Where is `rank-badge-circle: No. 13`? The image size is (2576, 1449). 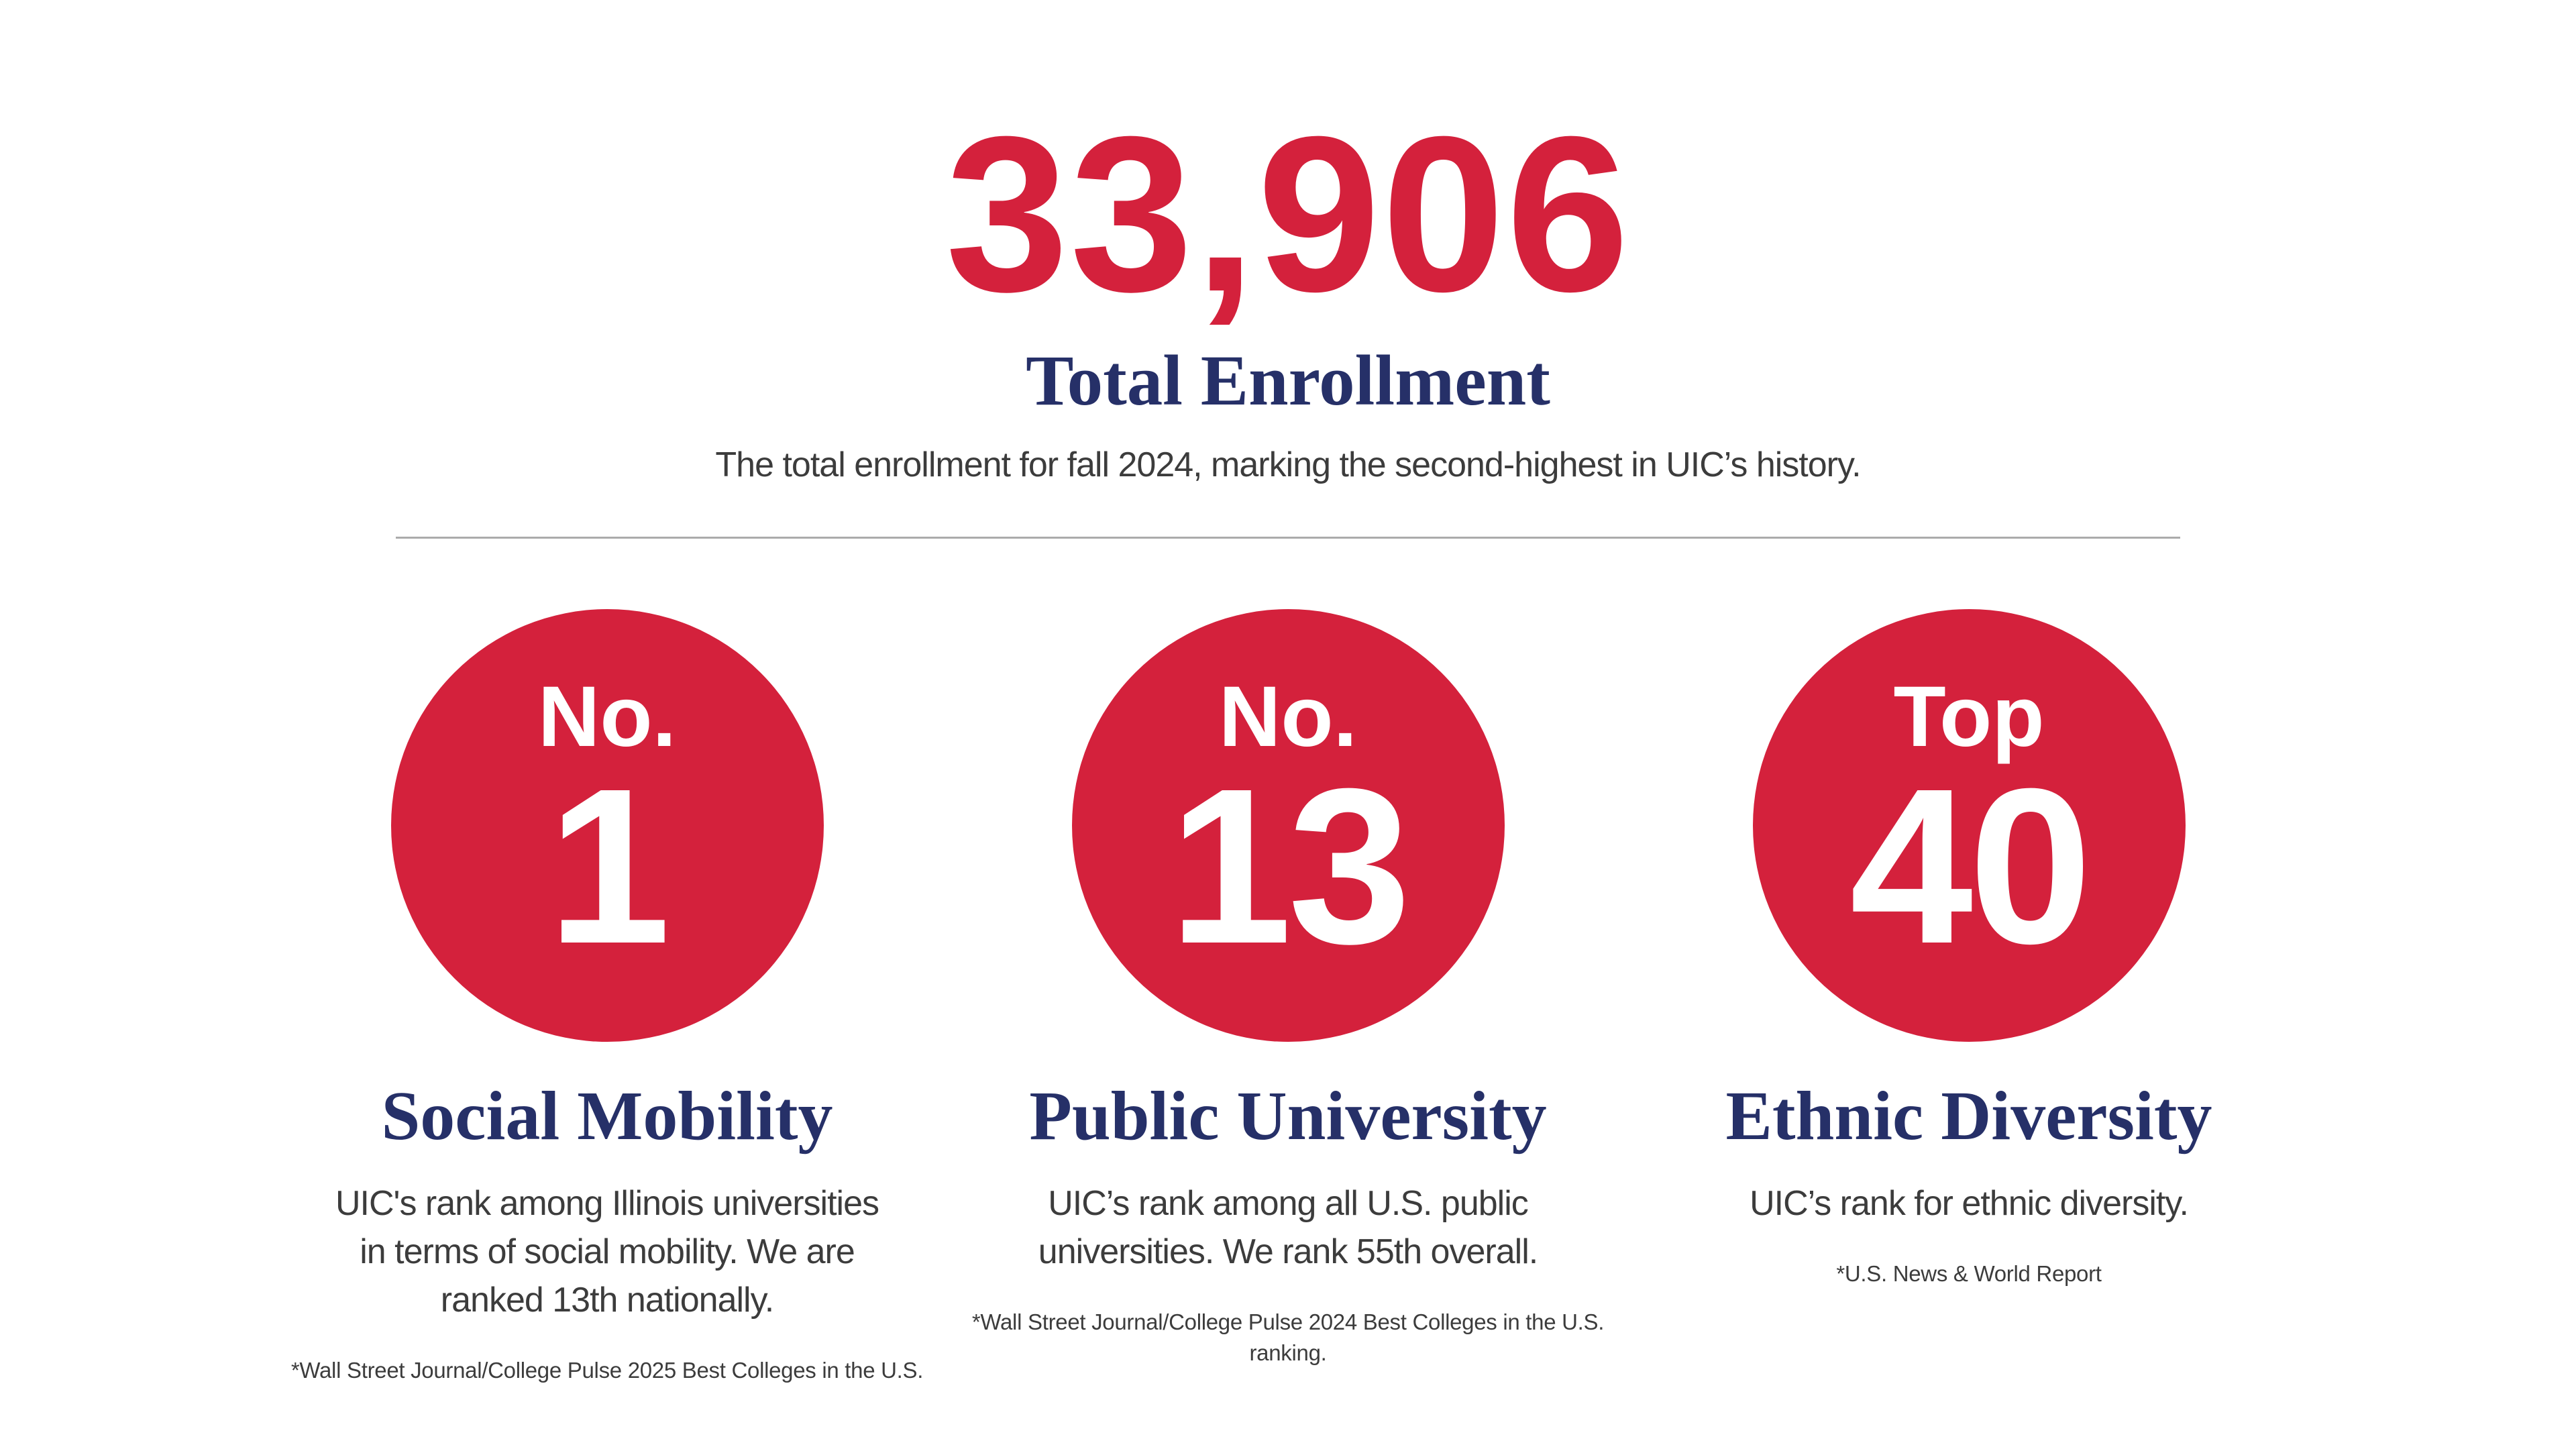 rank-badge-circle: No. 13 is located at coordinates (1288, 825).